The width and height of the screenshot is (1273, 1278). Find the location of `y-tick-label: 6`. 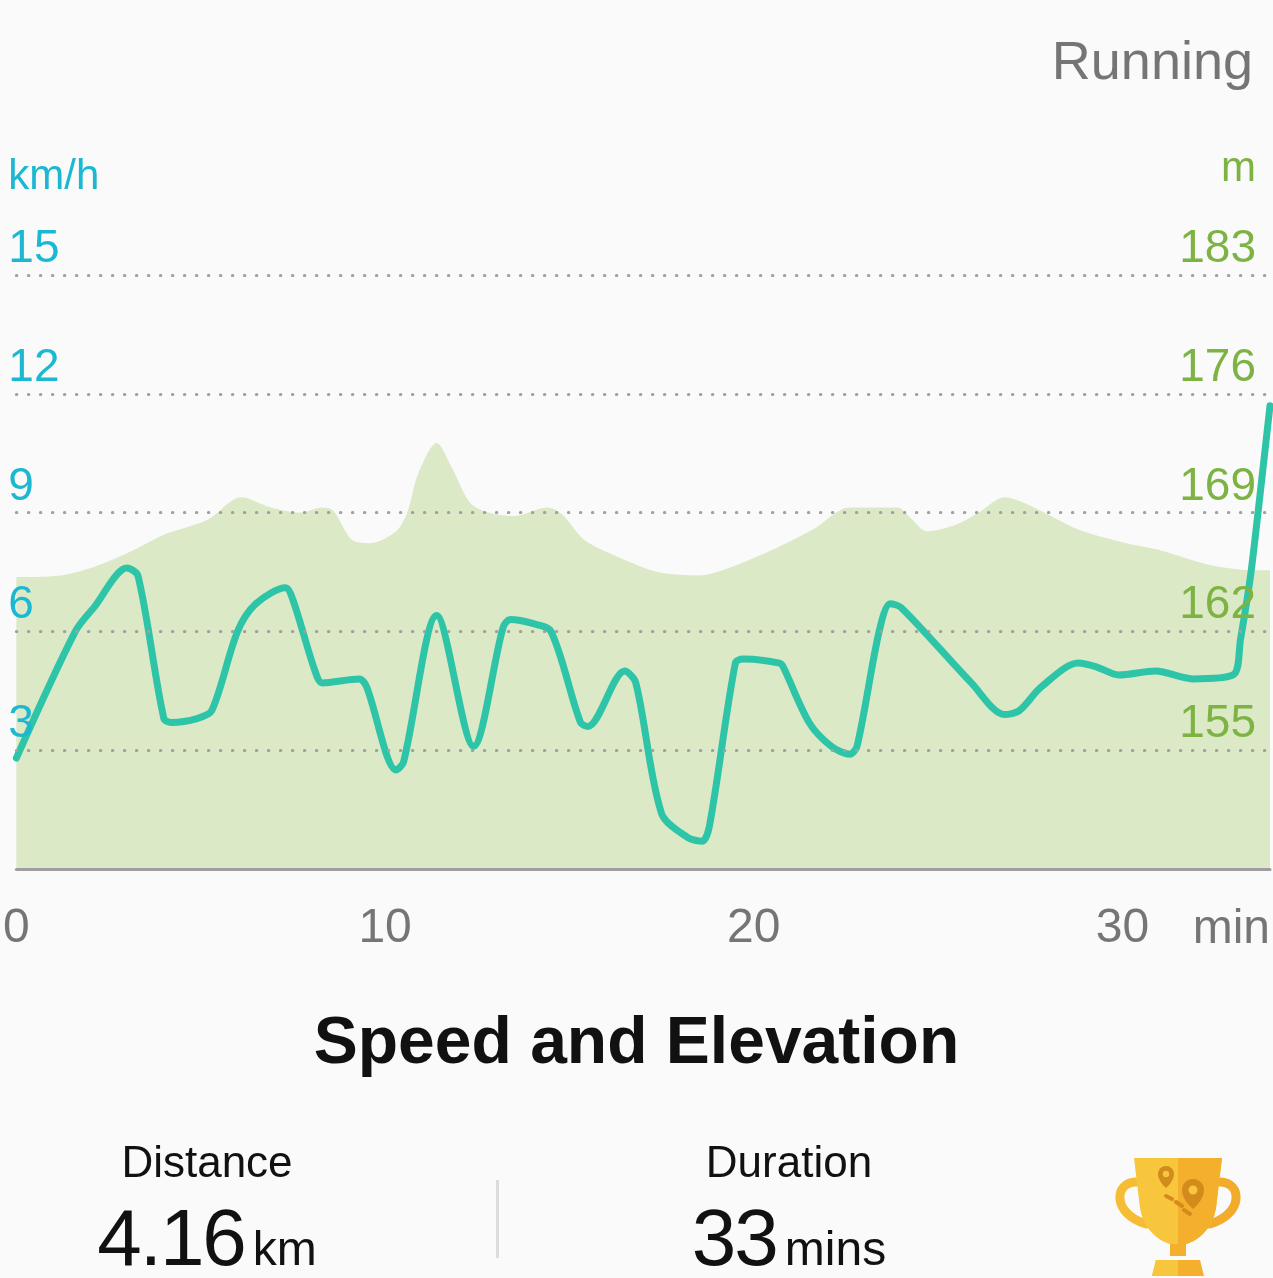

y-tick-label: 6 is located at coordinates (21, 602).